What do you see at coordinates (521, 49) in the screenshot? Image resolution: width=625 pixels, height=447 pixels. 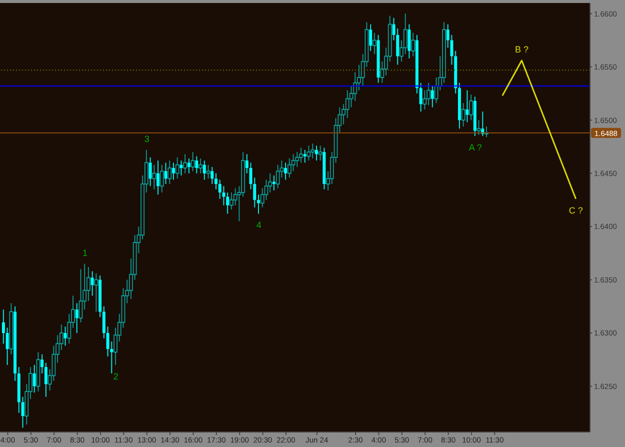 I see `annotation: B ?` at bounding box center [521, 49].